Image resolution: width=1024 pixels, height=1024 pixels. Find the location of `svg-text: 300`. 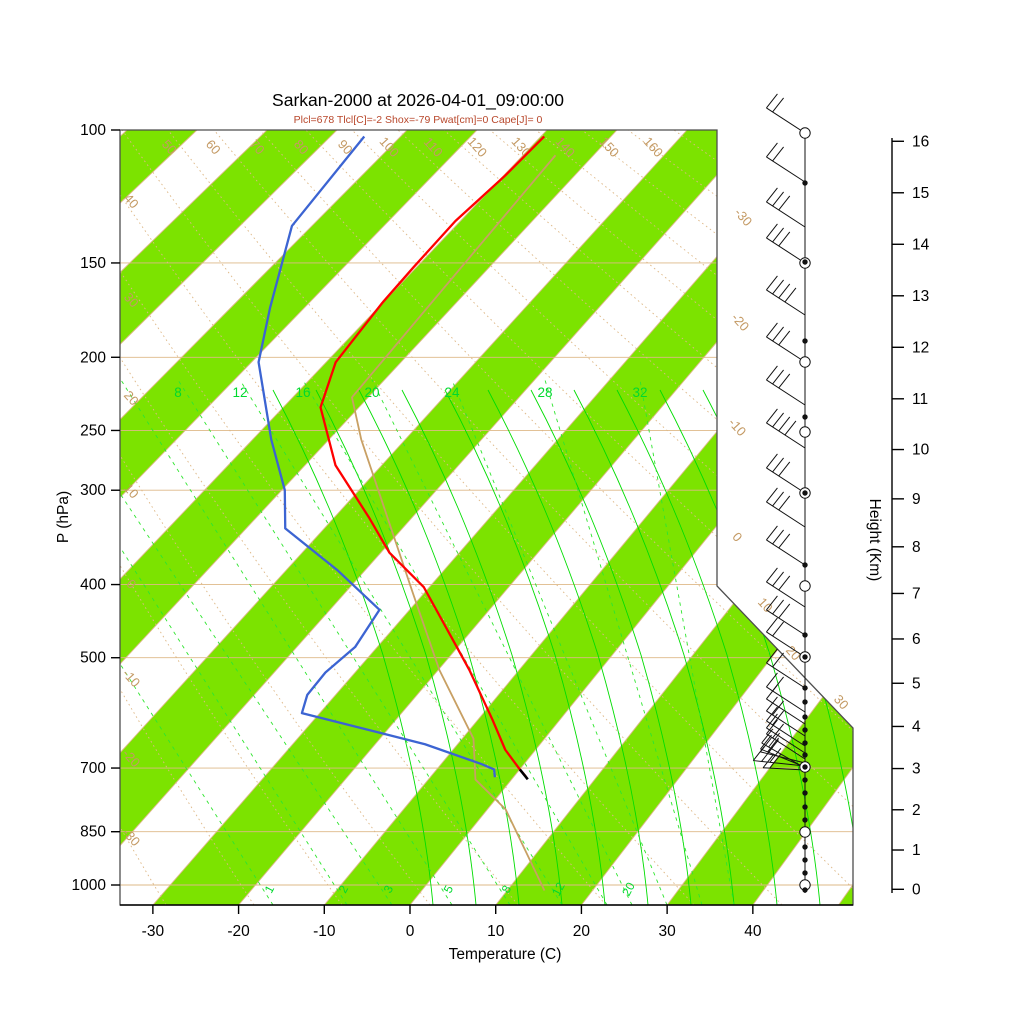

svg-text: 300 is located at coordinates (93, 490).